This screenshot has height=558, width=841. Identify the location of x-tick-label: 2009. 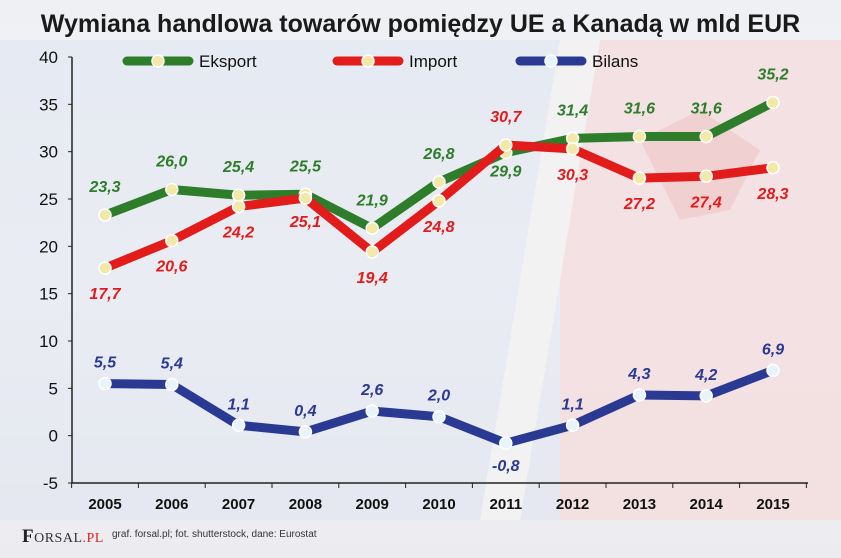
(372, 504).